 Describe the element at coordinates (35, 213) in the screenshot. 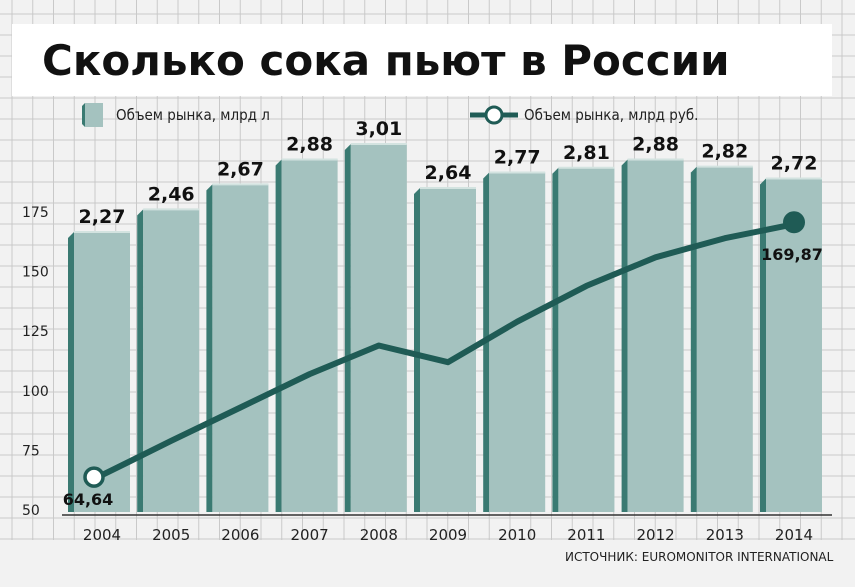

I see `y-tick-label: 175` at that location.